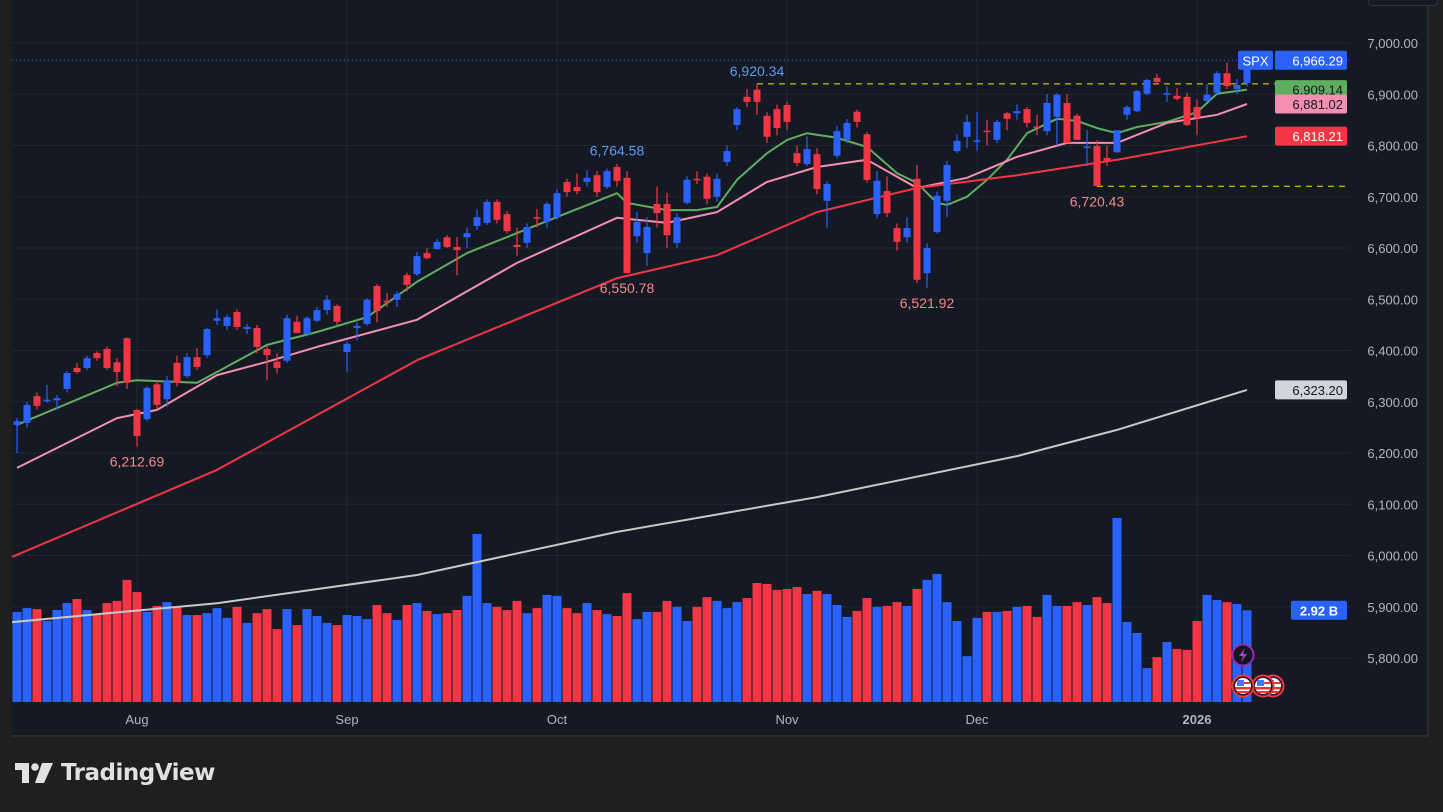  I want to click on price-tag: 6,966.29, so click(1311, 60).